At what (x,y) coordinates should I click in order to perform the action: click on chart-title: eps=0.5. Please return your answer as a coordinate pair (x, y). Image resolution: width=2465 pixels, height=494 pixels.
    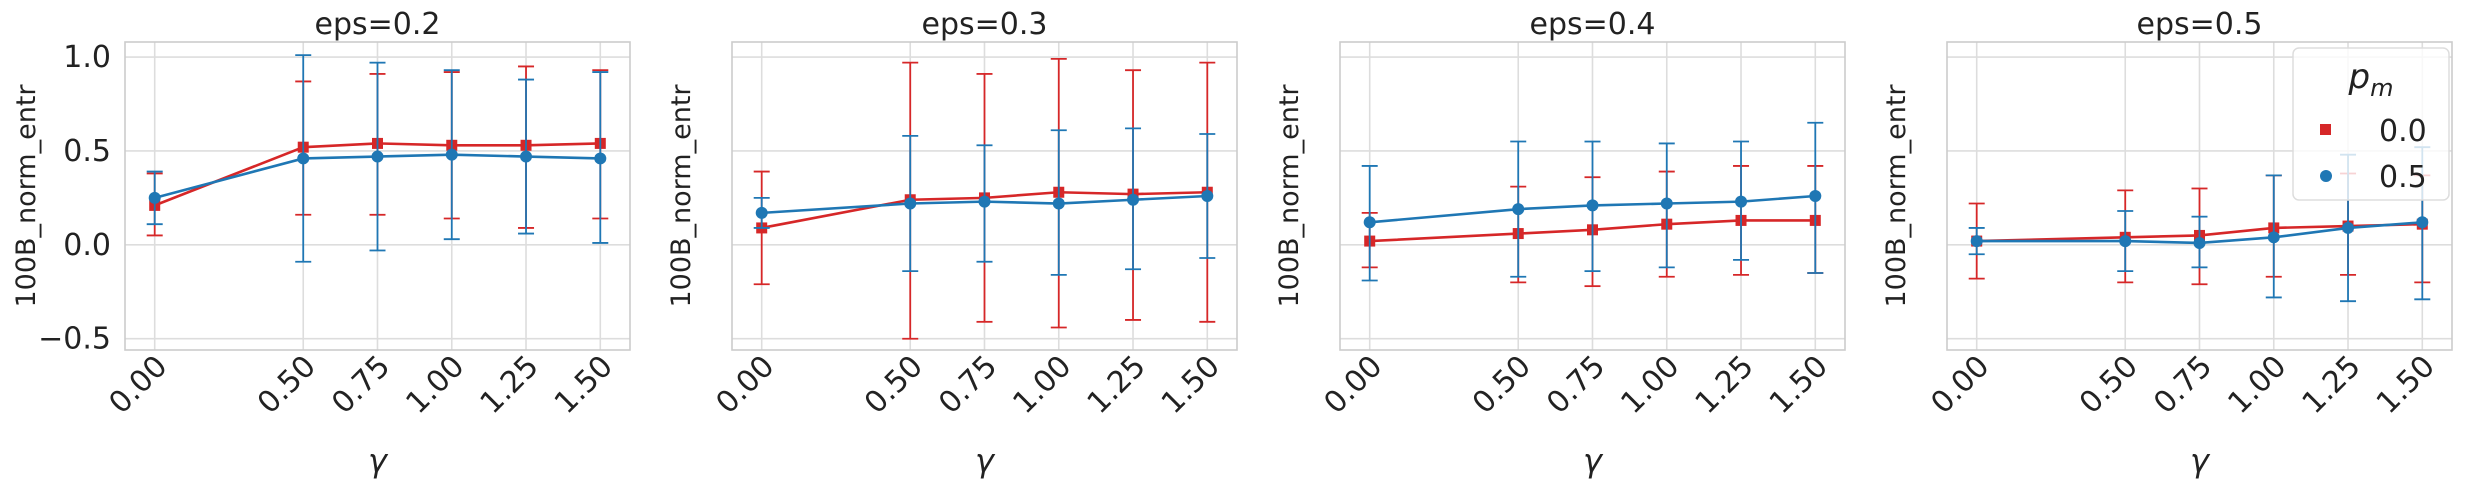
    Looking at the image, I should click on (2200, 24).